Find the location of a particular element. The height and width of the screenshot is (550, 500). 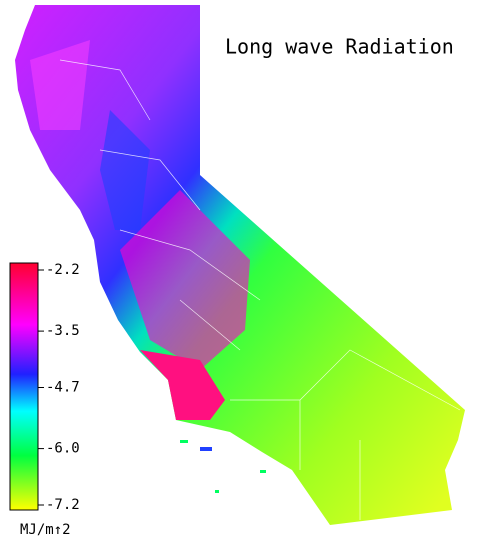

islands is located at coordinates (223, 466).